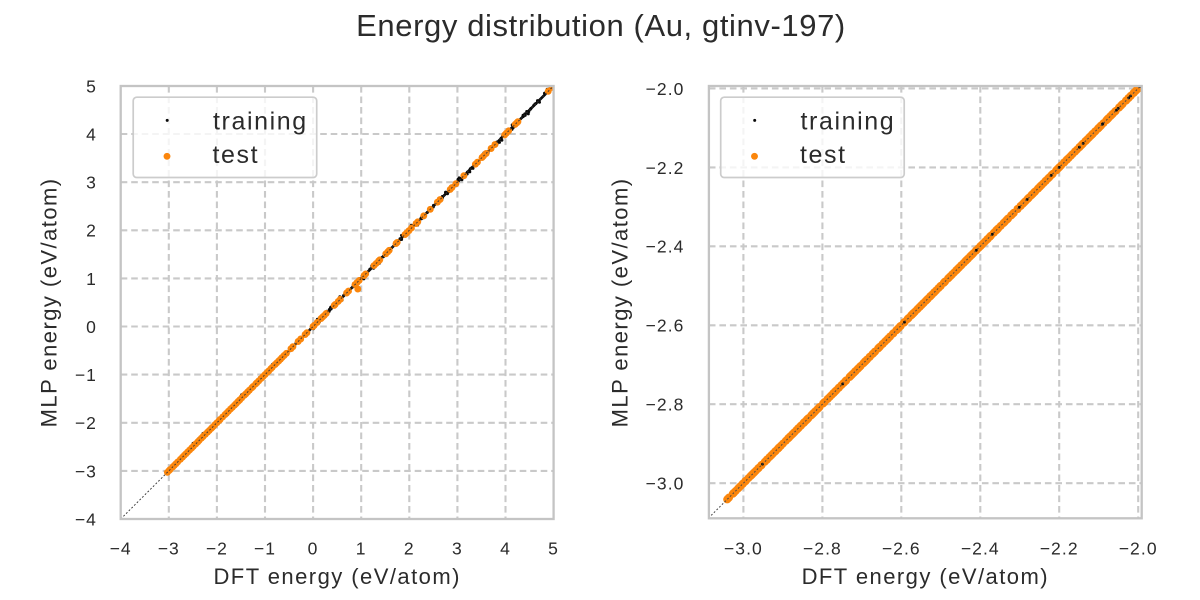 This screenshot has width=1200, height=600. I want to click on svg-text:Energy distribution (Au, gtinv: Energy distribution (Au, gtinv-197), so click(601, 25).